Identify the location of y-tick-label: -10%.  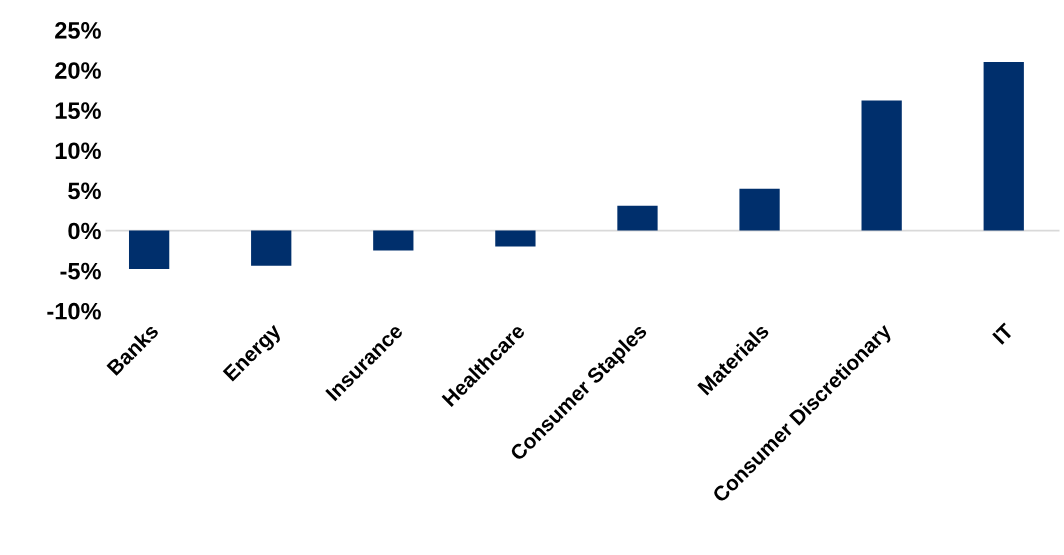
(74, 311).